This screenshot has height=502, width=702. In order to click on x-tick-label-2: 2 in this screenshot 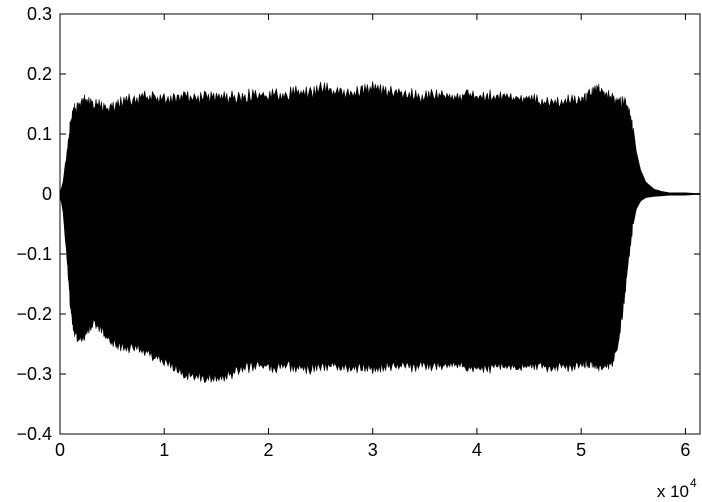, I will do `click(268, 450)`.